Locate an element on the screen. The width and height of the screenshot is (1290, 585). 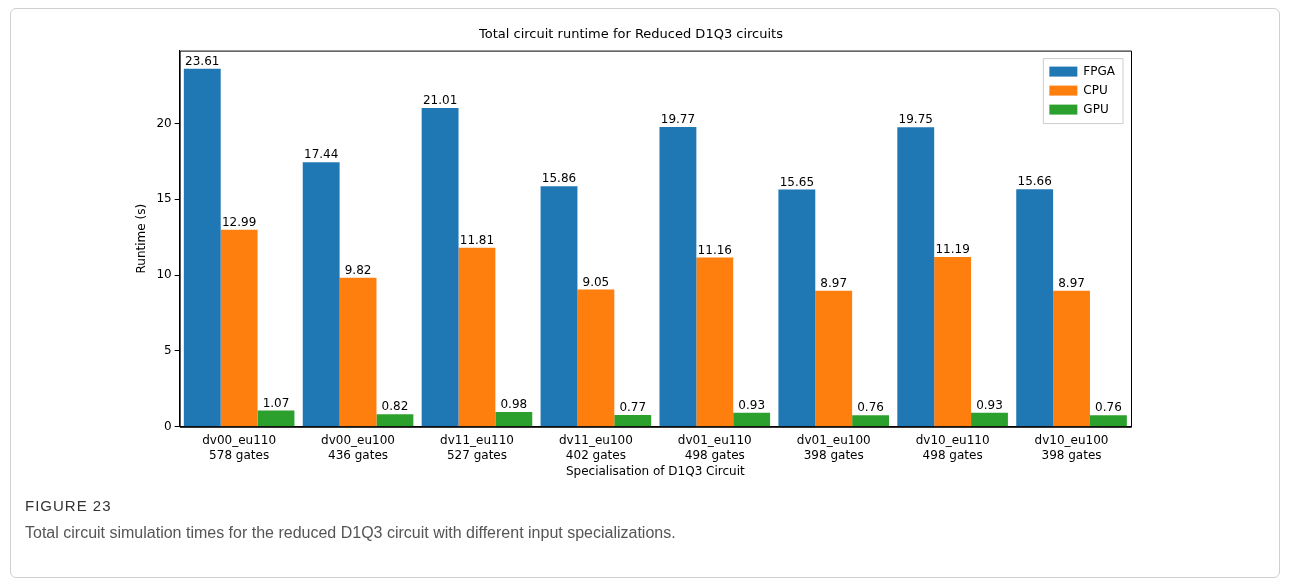
x-tick-label: dv00_eu110 578 gates is located at coordinates (239, 447).